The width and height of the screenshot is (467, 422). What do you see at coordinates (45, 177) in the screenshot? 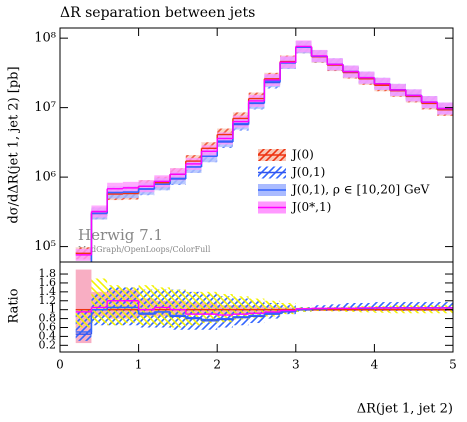
I see `y-tick-label: 10⁶` at bounding box center [45, 177].